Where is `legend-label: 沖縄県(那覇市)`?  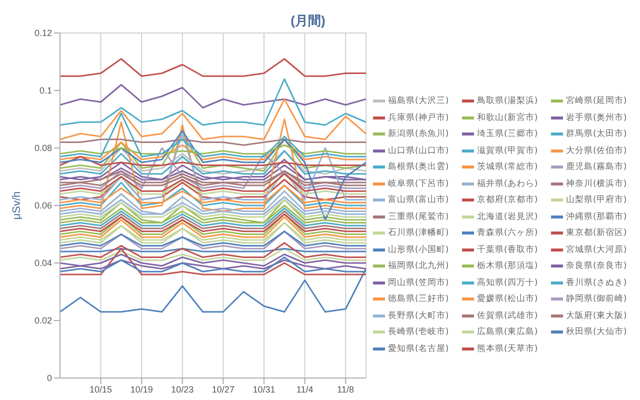 legend-label: 沖縄県(那覇市) is located at coordinates (596, 216).